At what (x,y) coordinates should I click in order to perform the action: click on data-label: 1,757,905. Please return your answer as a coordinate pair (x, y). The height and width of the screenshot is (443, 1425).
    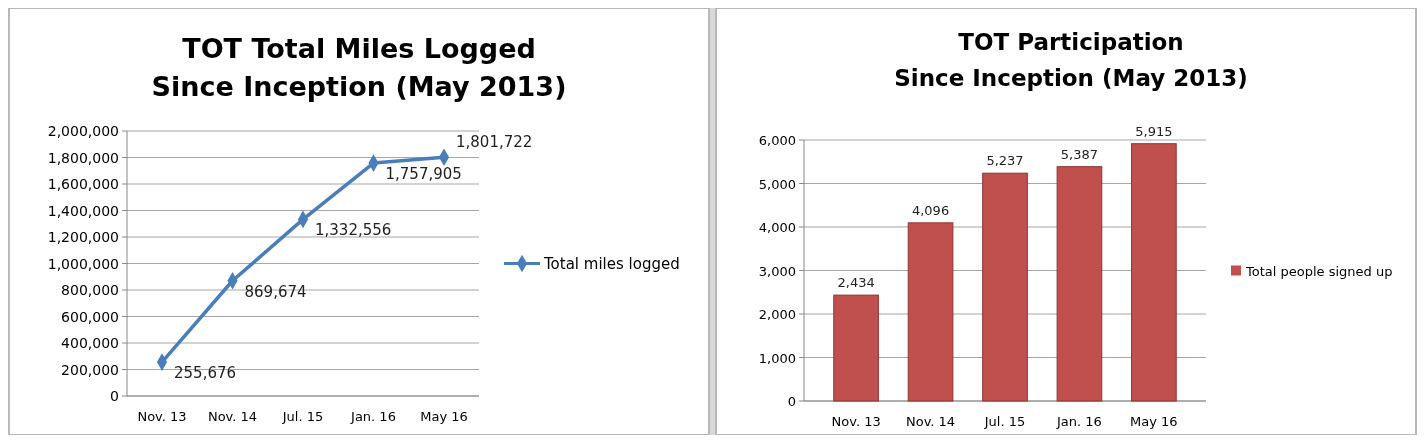
    Looking at the image, I should click on (423, 174).